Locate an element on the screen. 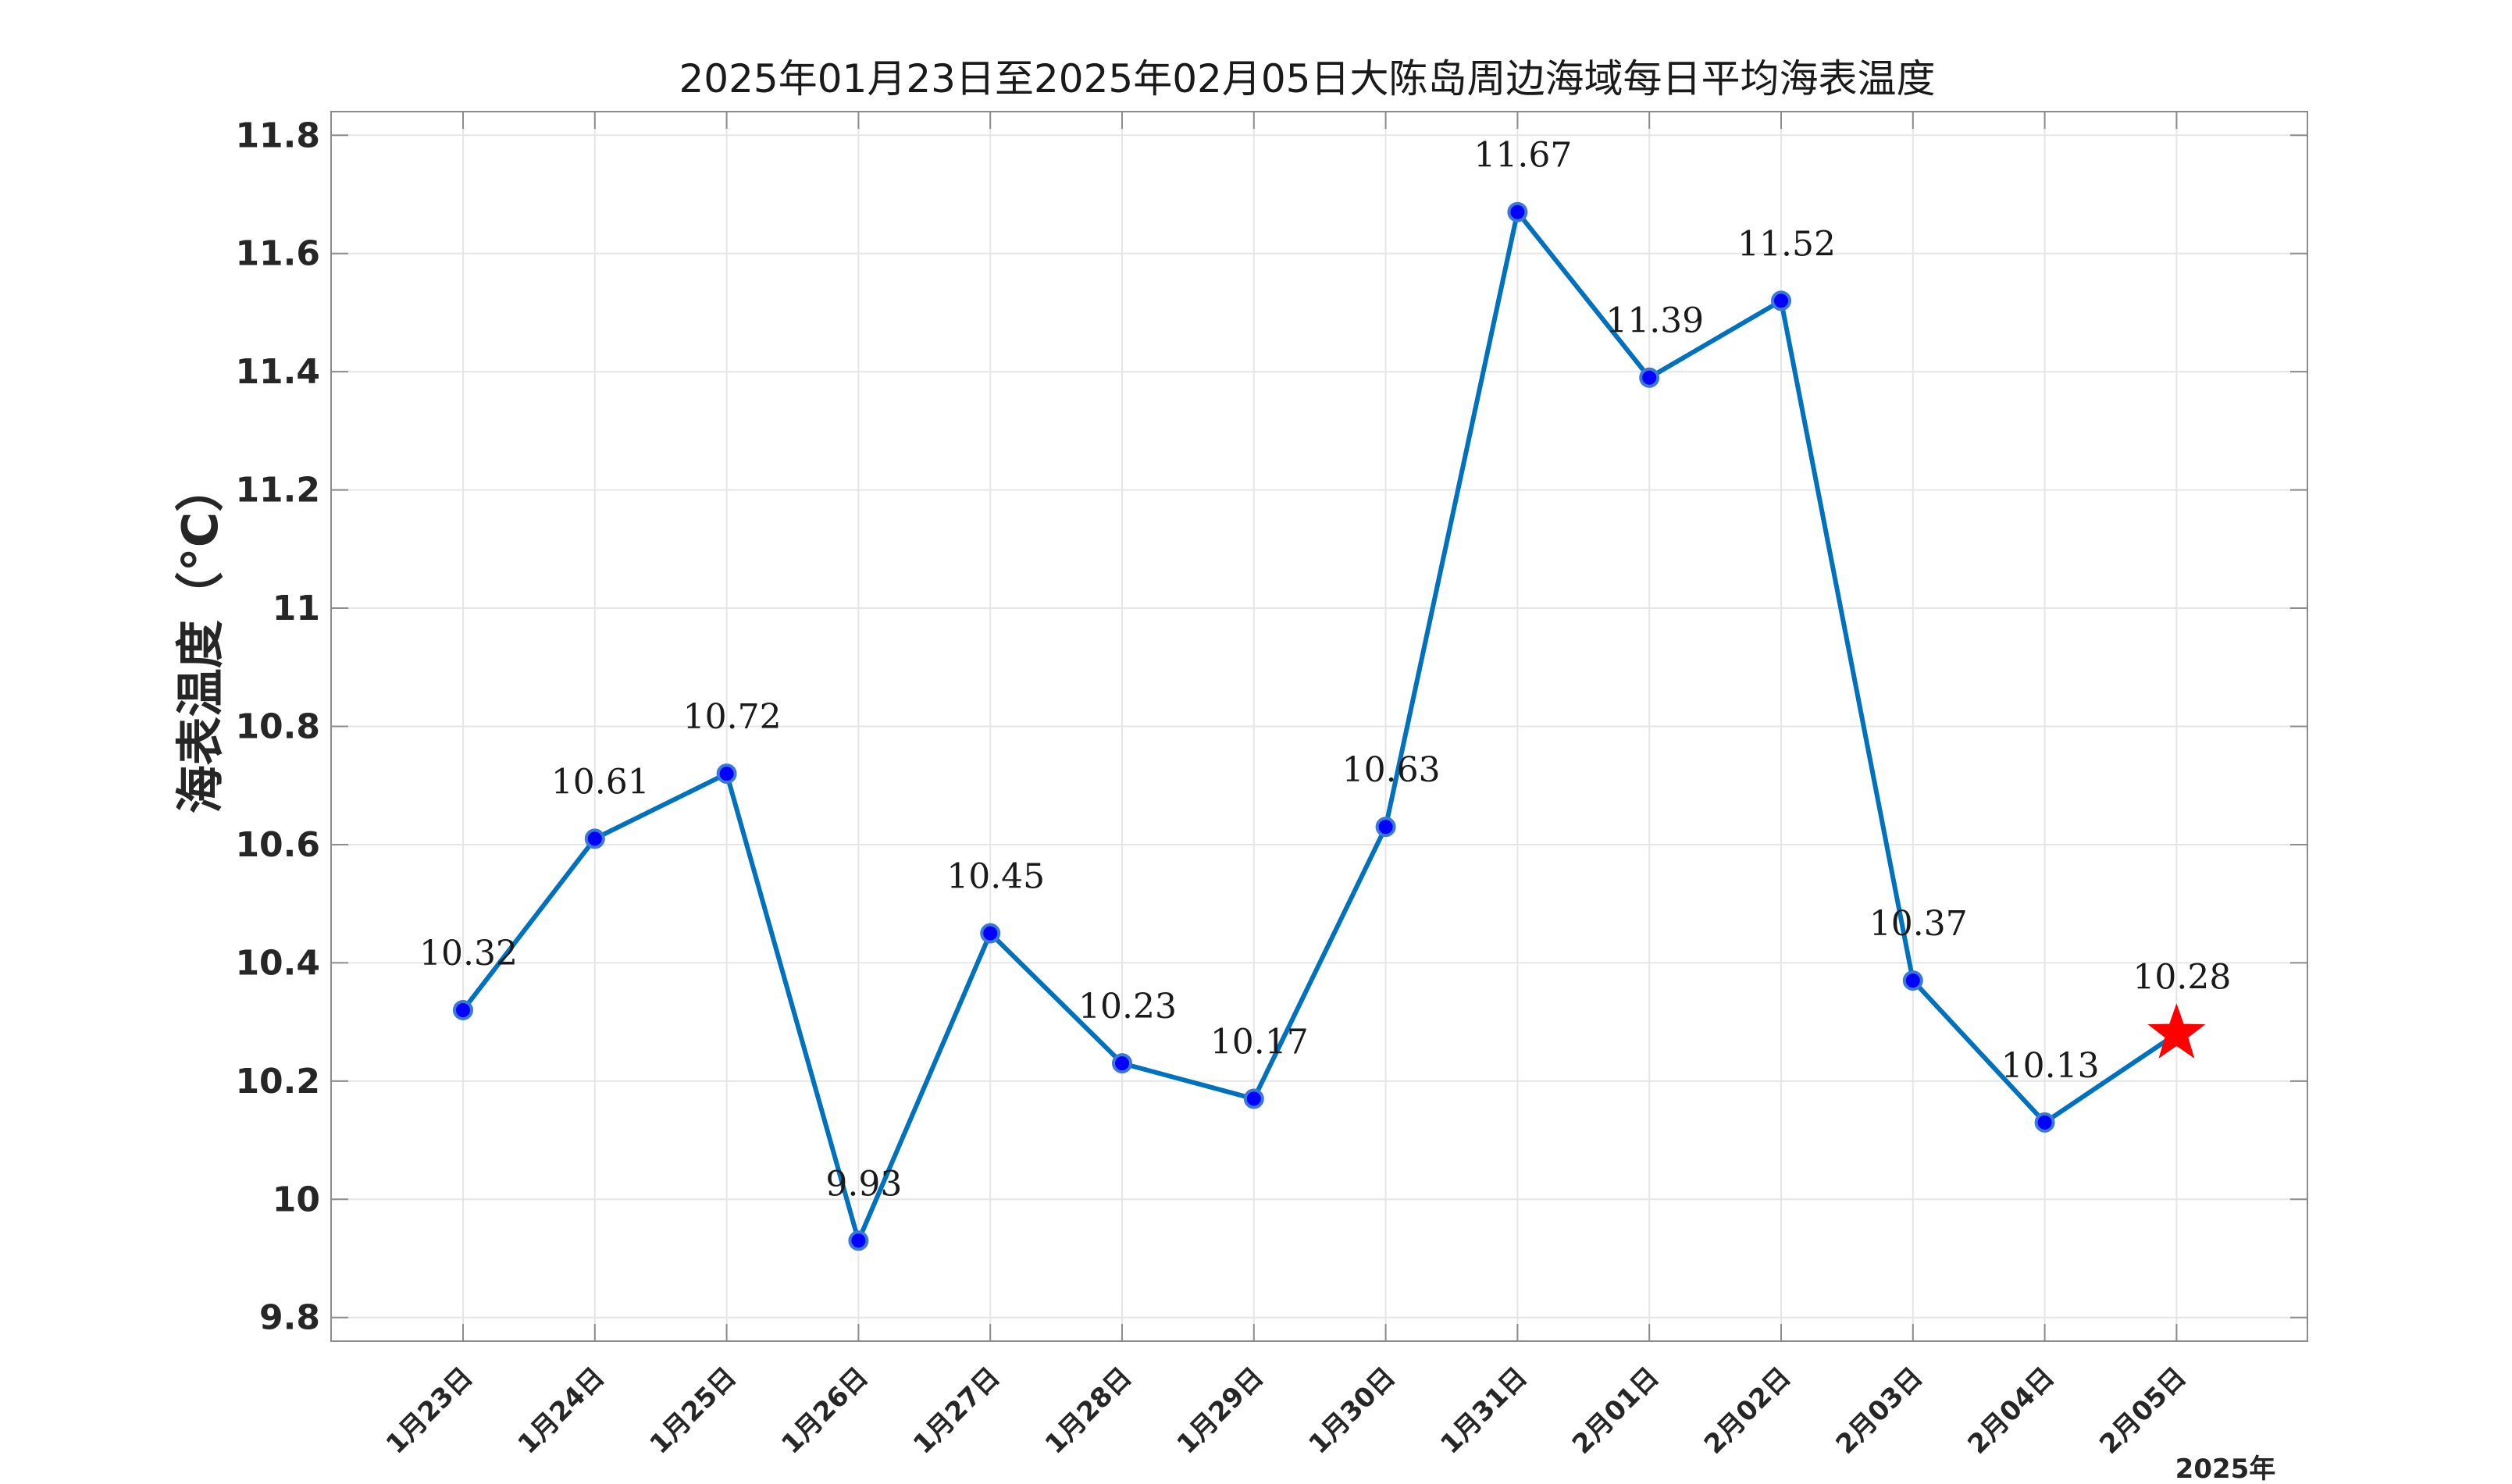  data-value-label: 10.32 is located at coordinates (468, 953).